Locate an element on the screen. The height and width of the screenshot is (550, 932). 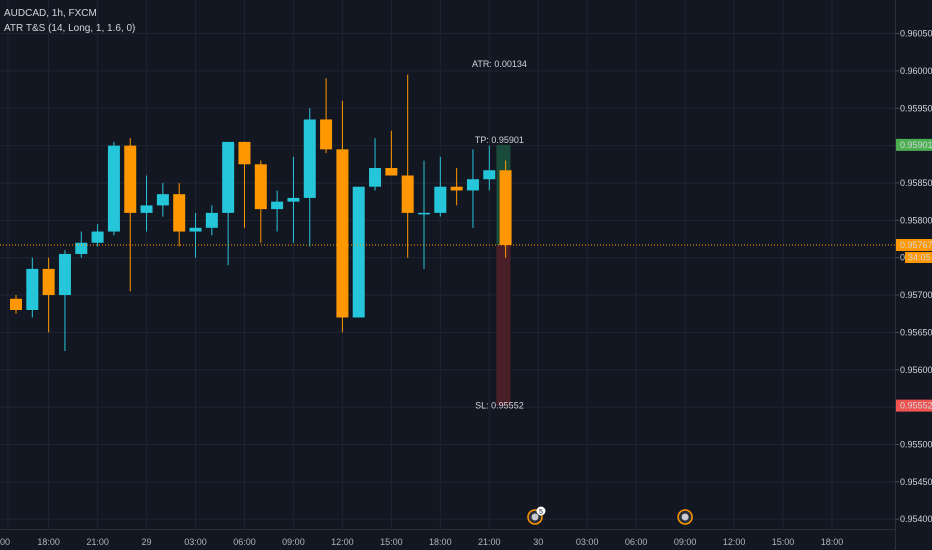
time-axis-panel is located at coordinates (447, 539).